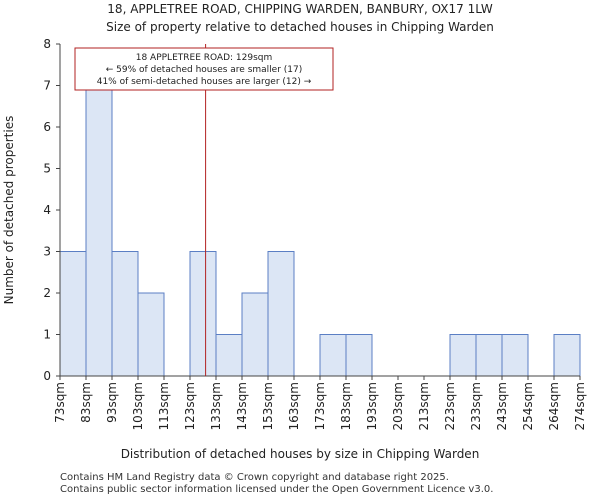  What do you see at coordinates (47, 127) in the screenshot?
I see `y-tick-label: 6` at bounding box center [47, 127].